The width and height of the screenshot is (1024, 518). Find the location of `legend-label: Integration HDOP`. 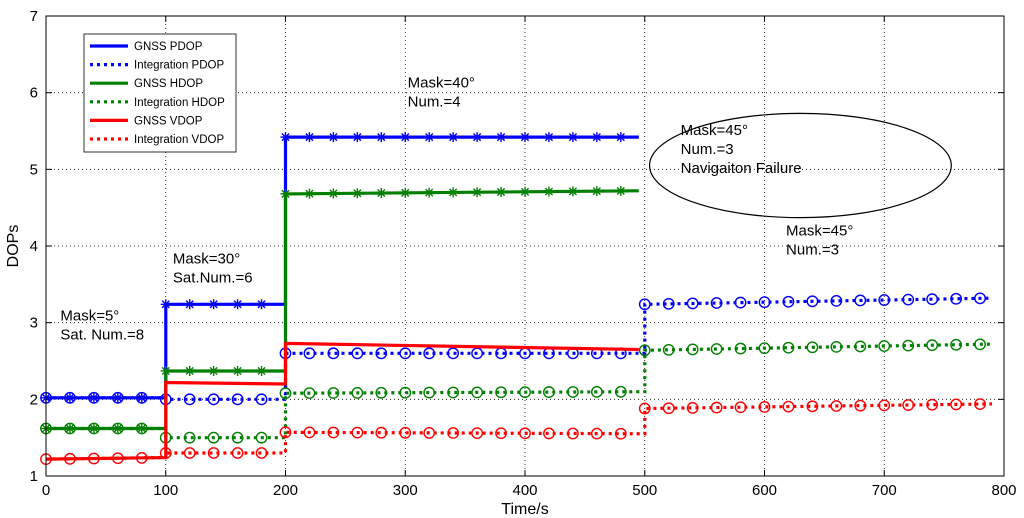

legend-label: Integration HDOP is located at coordinates (179, 103).